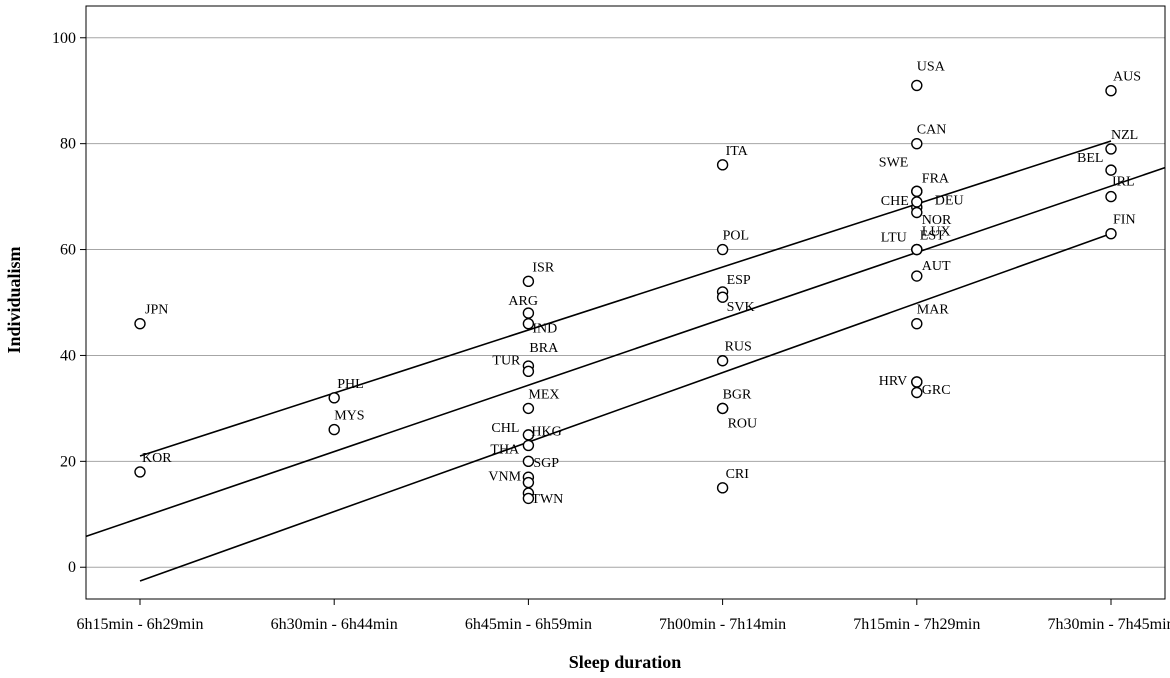 The width and height of the screenshot is (1170, 678). I want to click on y-tick-label: 20, so click(68, 461).